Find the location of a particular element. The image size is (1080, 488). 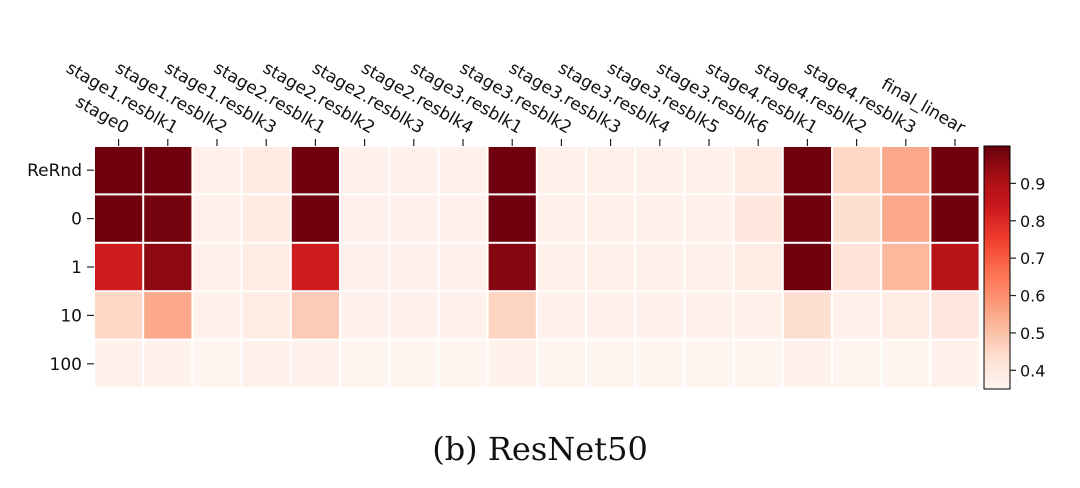

colorbar-gradient is located at coordinates (997, 267).